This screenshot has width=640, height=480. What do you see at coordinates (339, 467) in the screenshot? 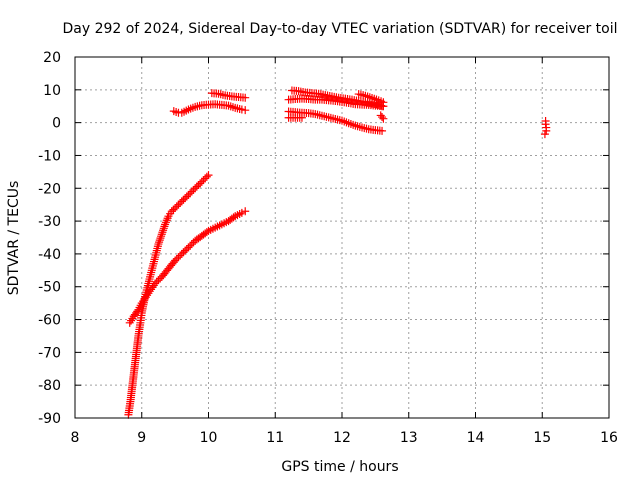
I see `x-axis-title: GPS time / hours` at bounding box center [339, 467].